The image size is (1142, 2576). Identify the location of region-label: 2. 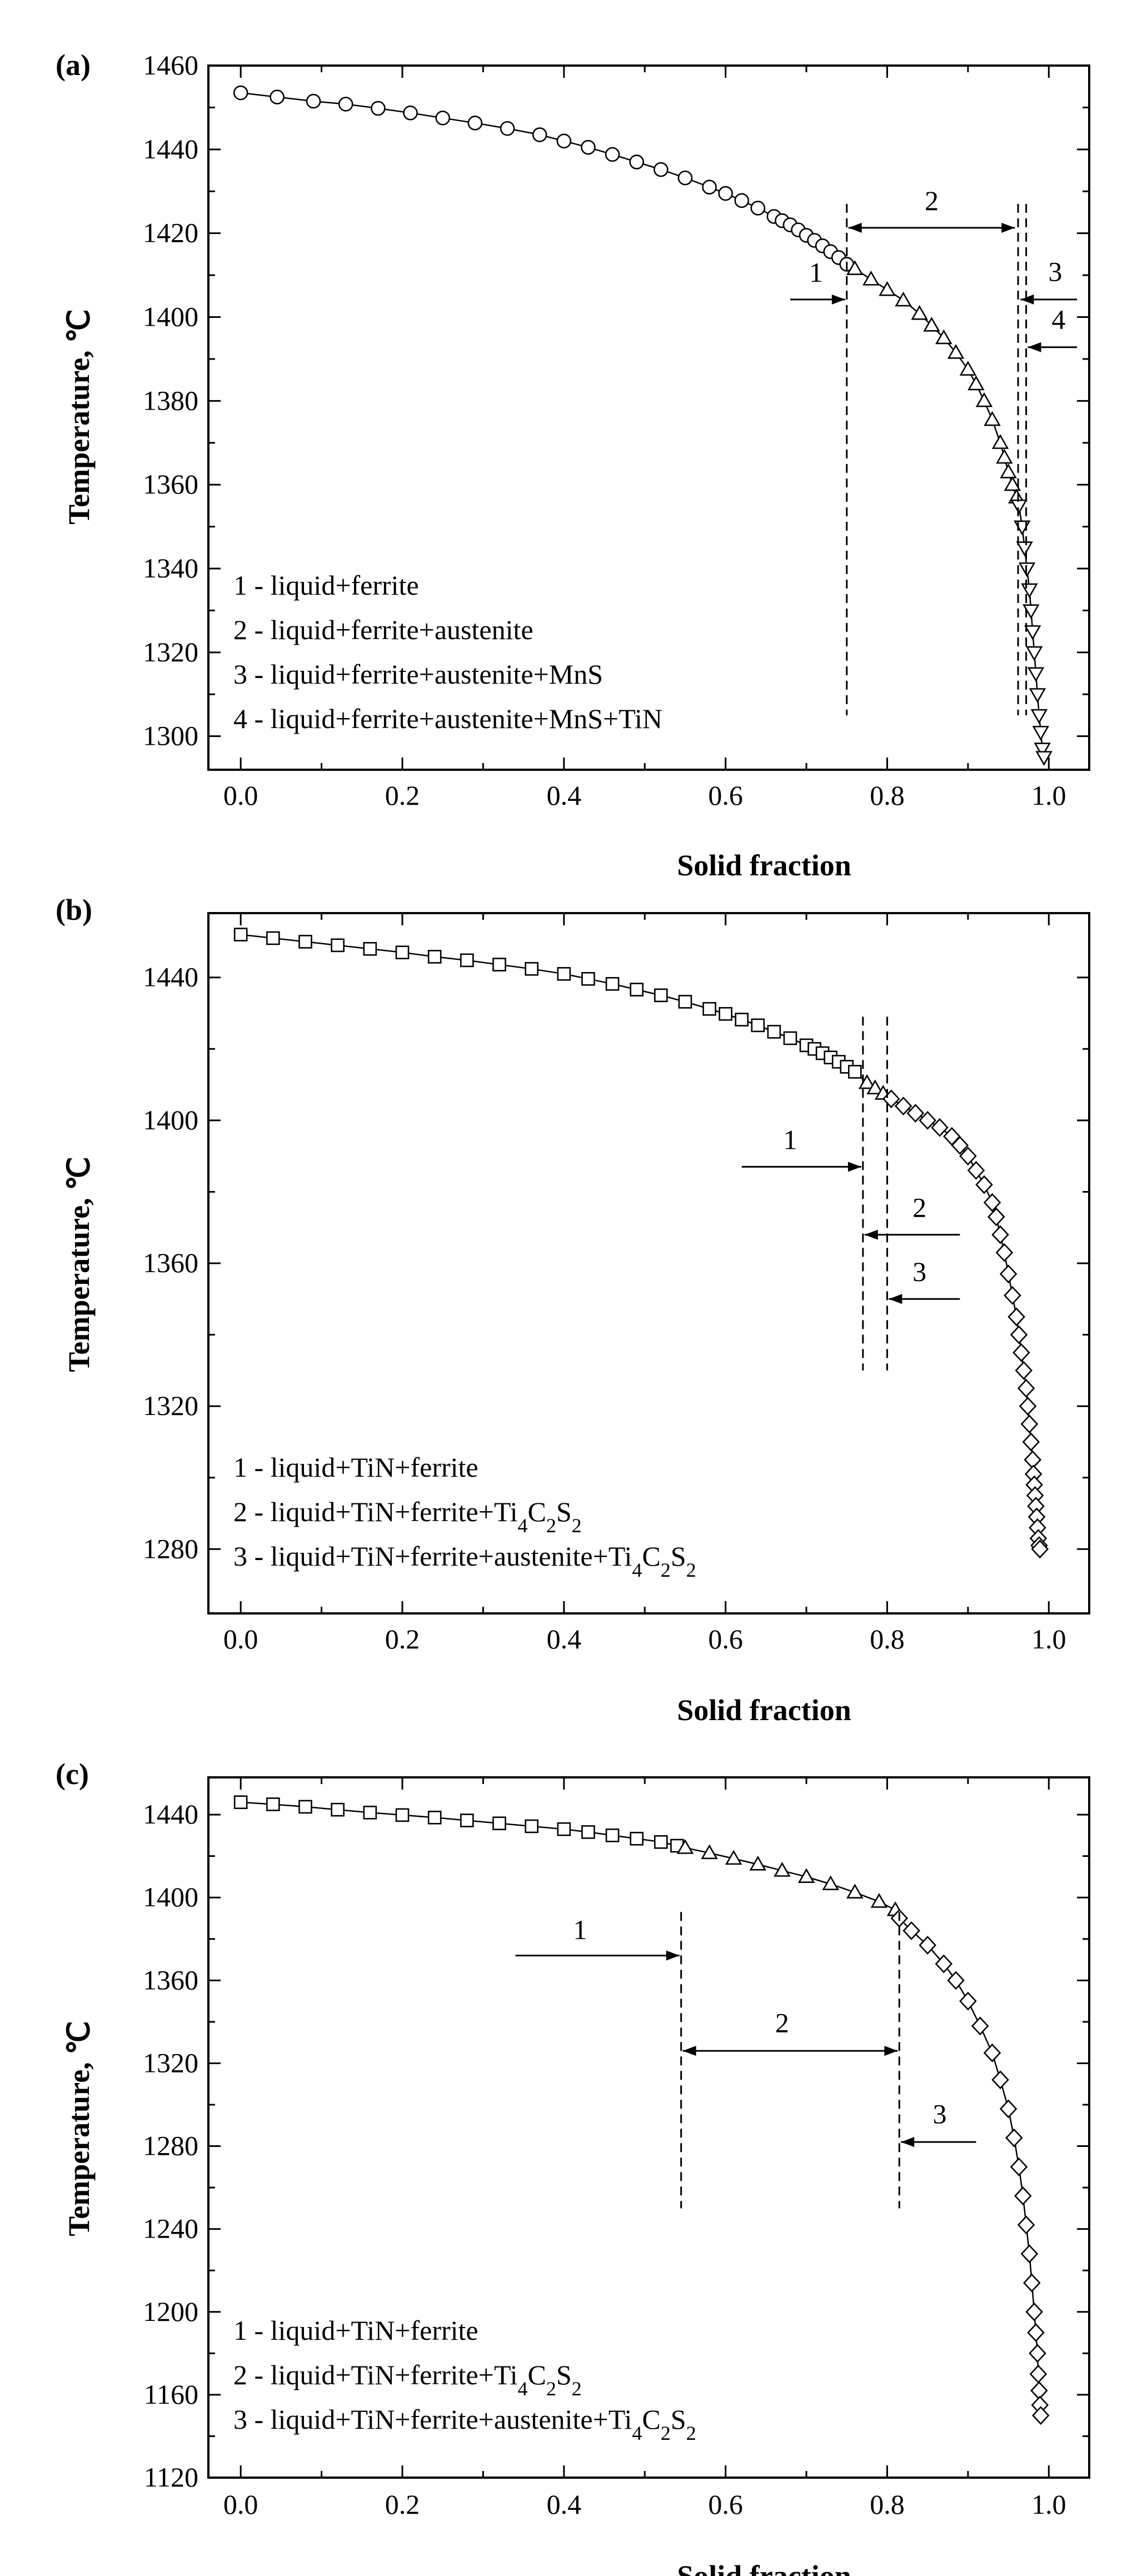
(782, 2023).